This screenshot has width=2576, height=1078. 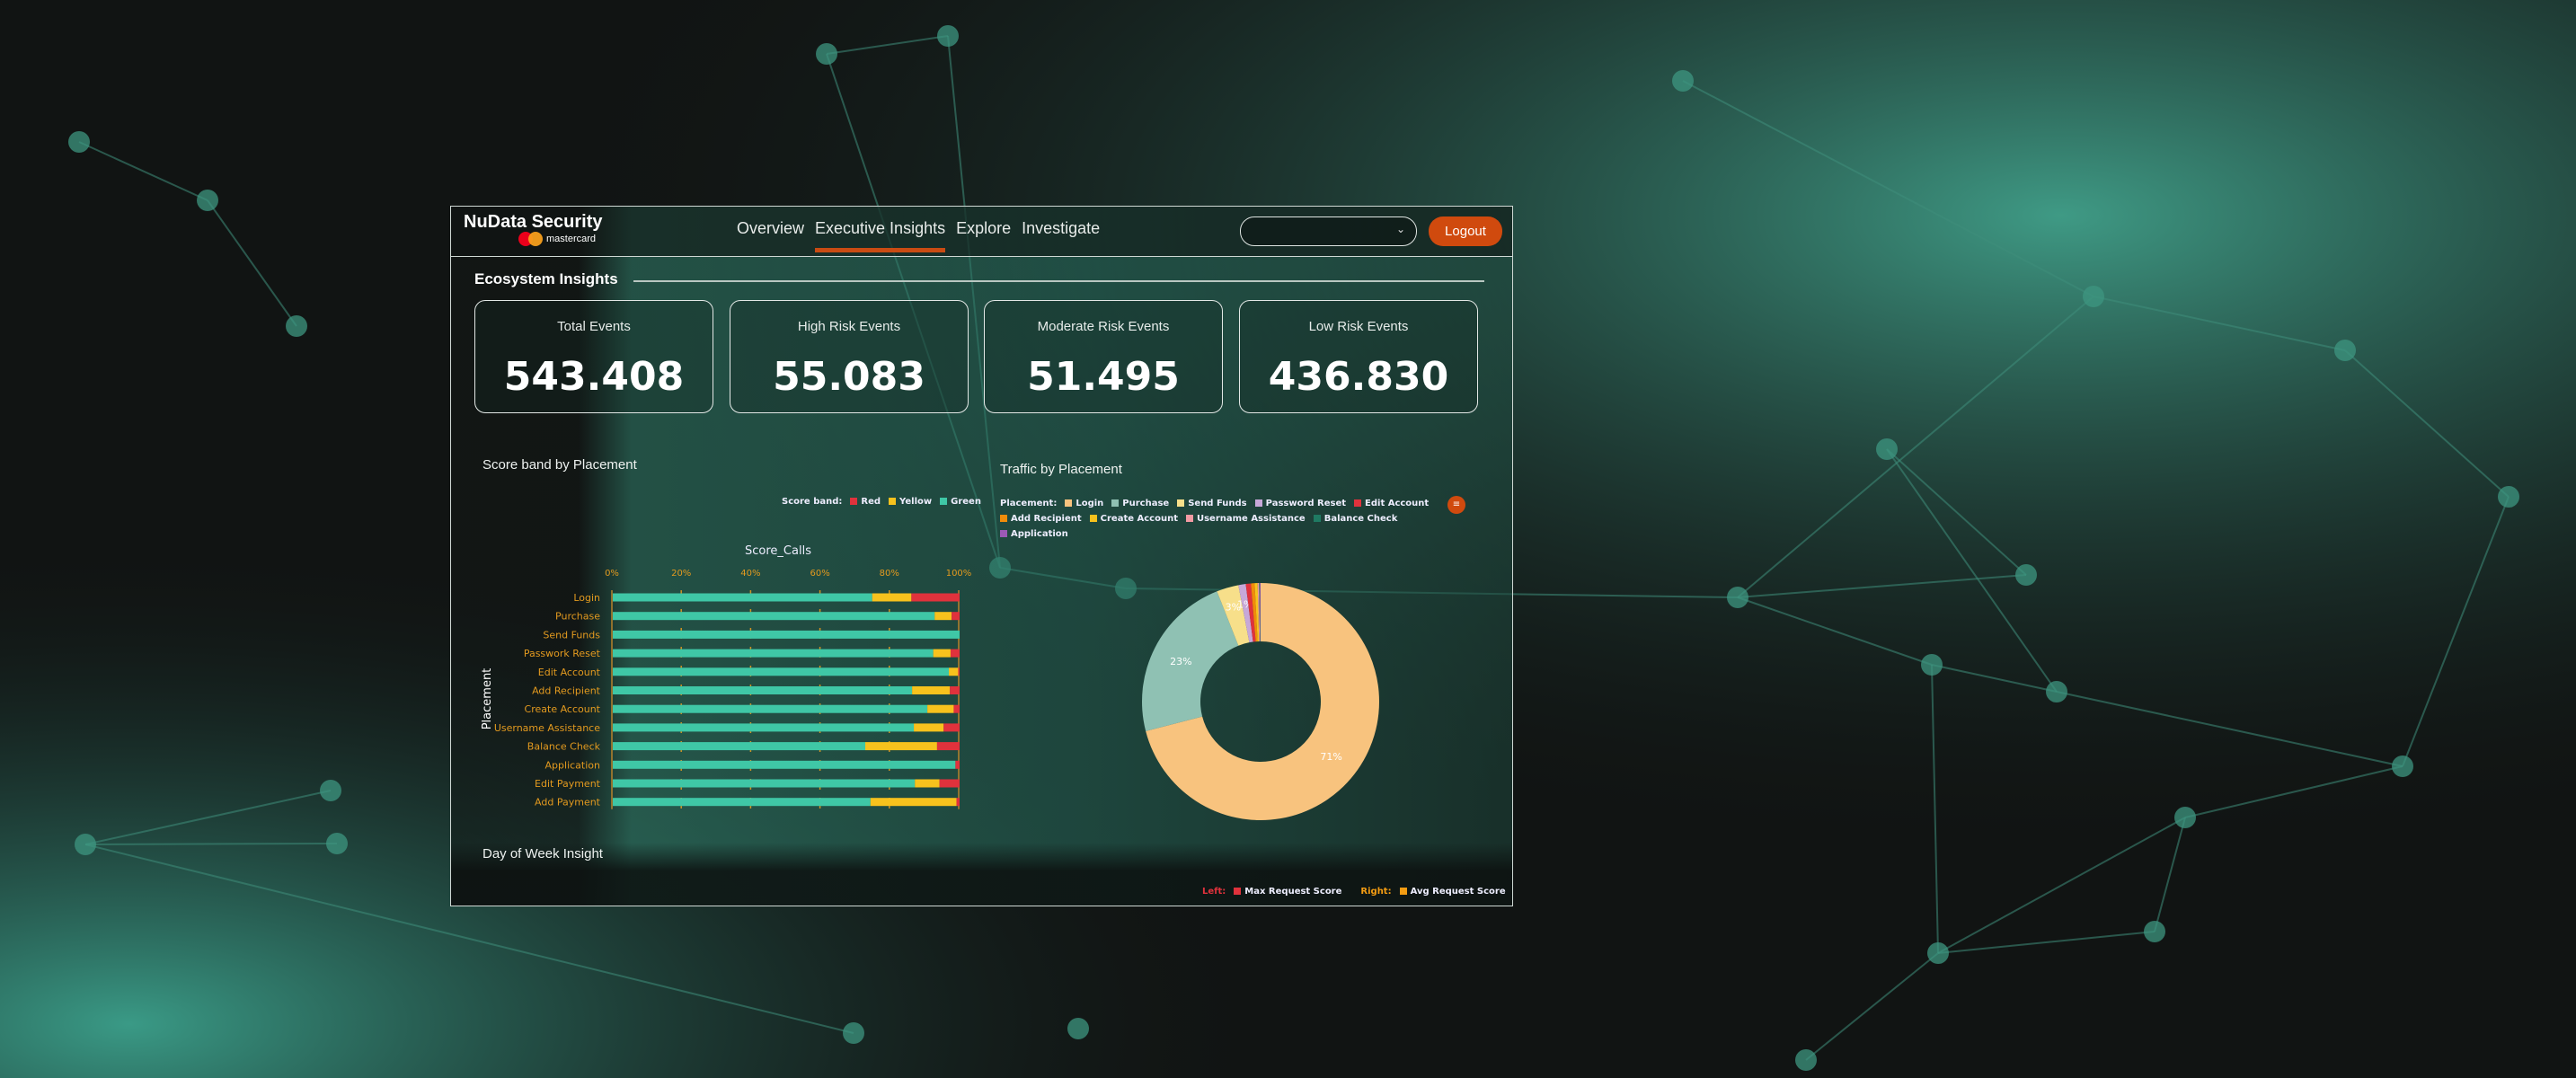 What do you see at coordinates (1103, 326) in the screenshot?
I see `card-label: Moderate Risk Events` at bounding box center [1103, 326].